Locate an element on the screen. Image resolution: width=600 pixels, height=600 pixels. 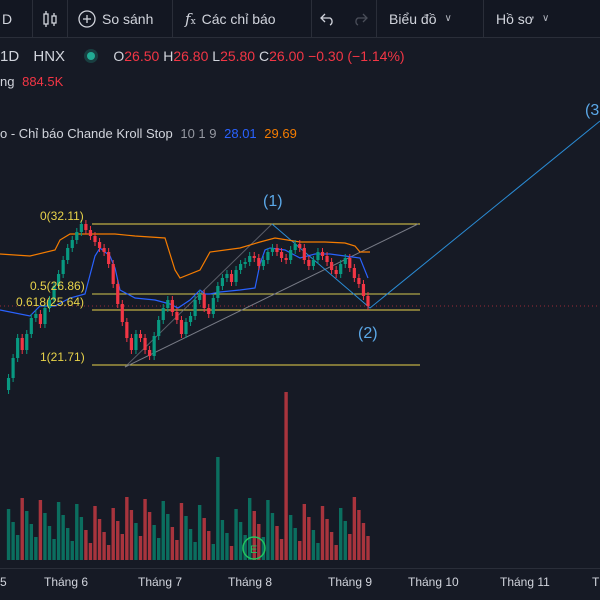
wave-label-1: (1) is located at coordinates (273, 201).